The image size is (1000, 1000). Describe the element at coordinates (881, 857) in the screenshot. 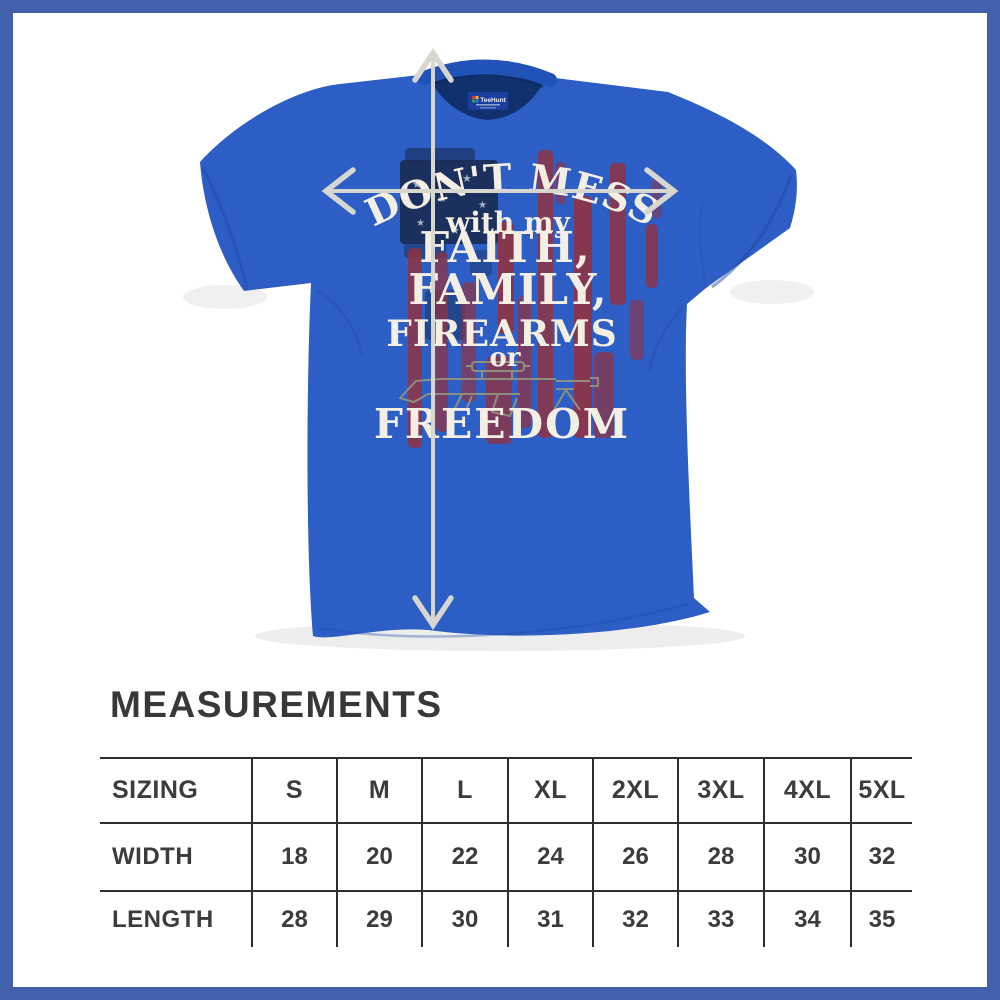

I see `width-value-5xl: 32` at that location.